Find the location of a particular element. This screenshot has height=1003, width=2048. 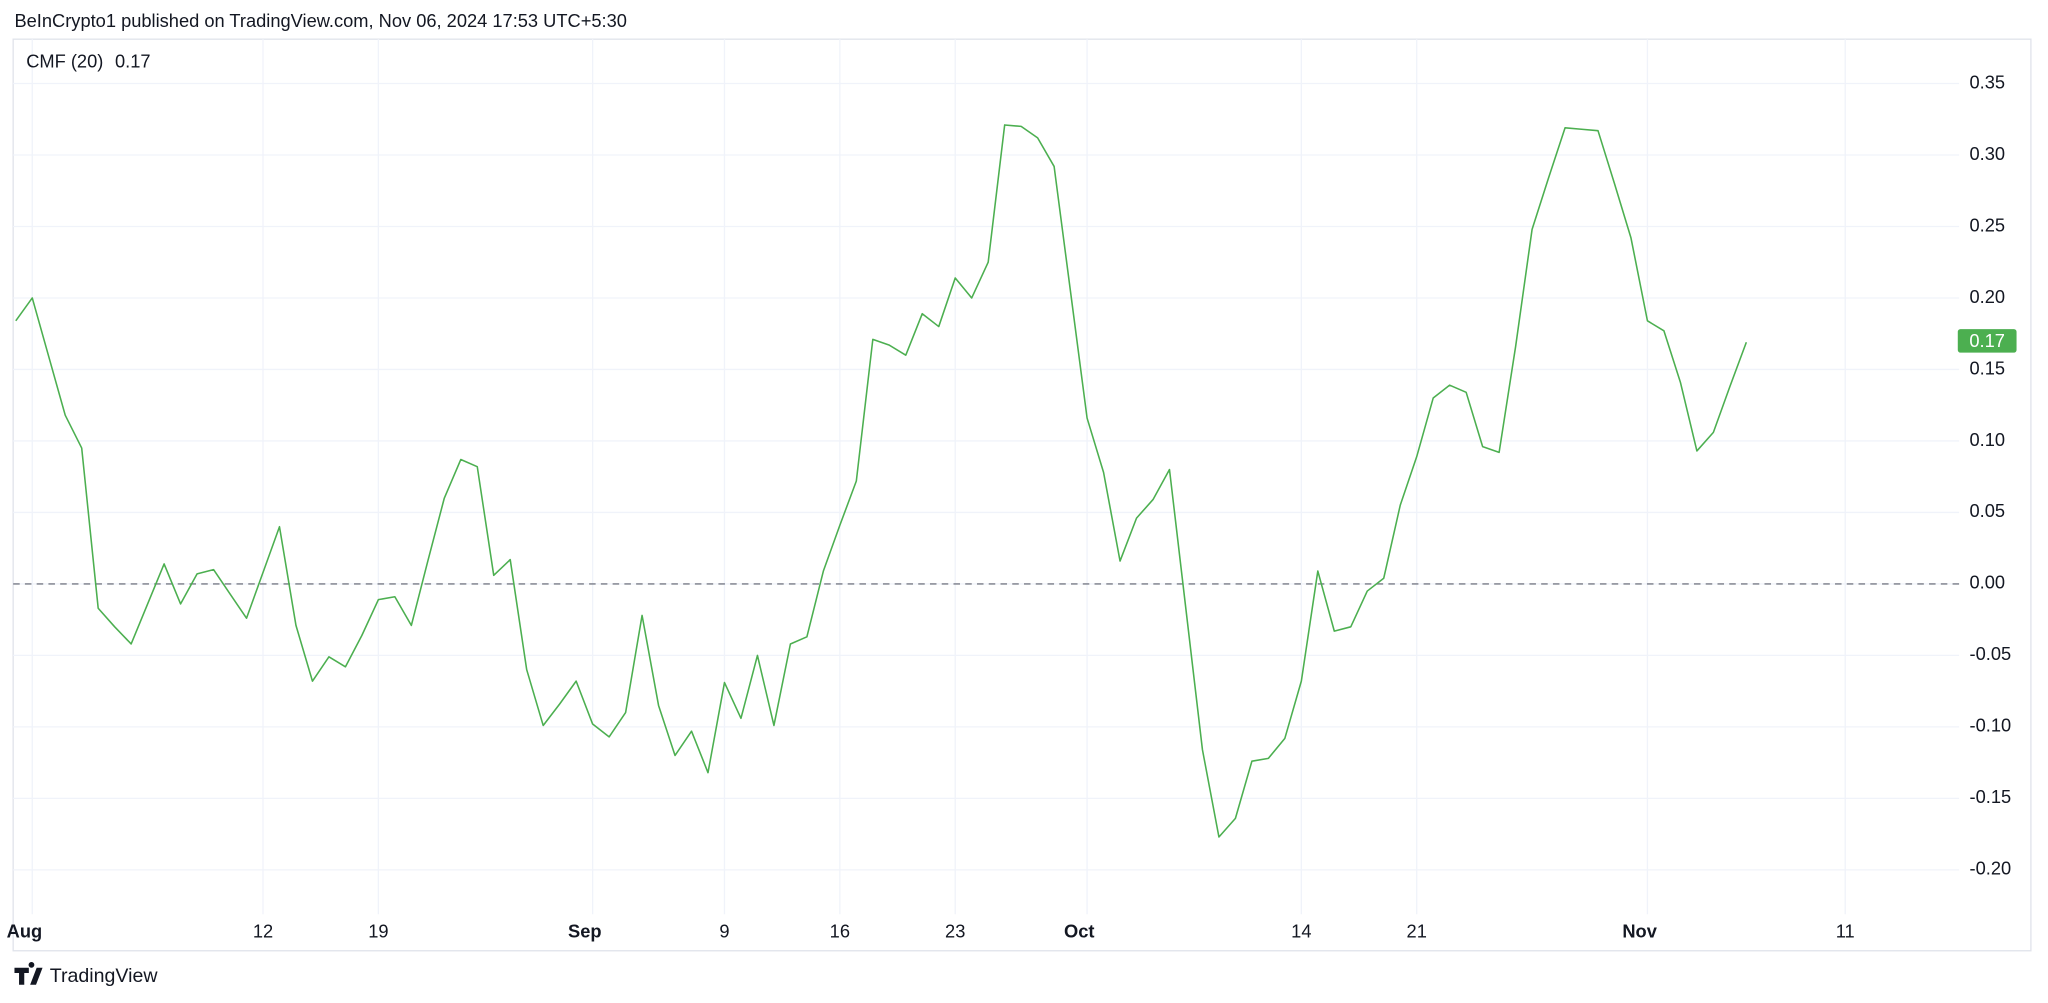

x-tick-label: Oct is located at coordinates (1079, 930).